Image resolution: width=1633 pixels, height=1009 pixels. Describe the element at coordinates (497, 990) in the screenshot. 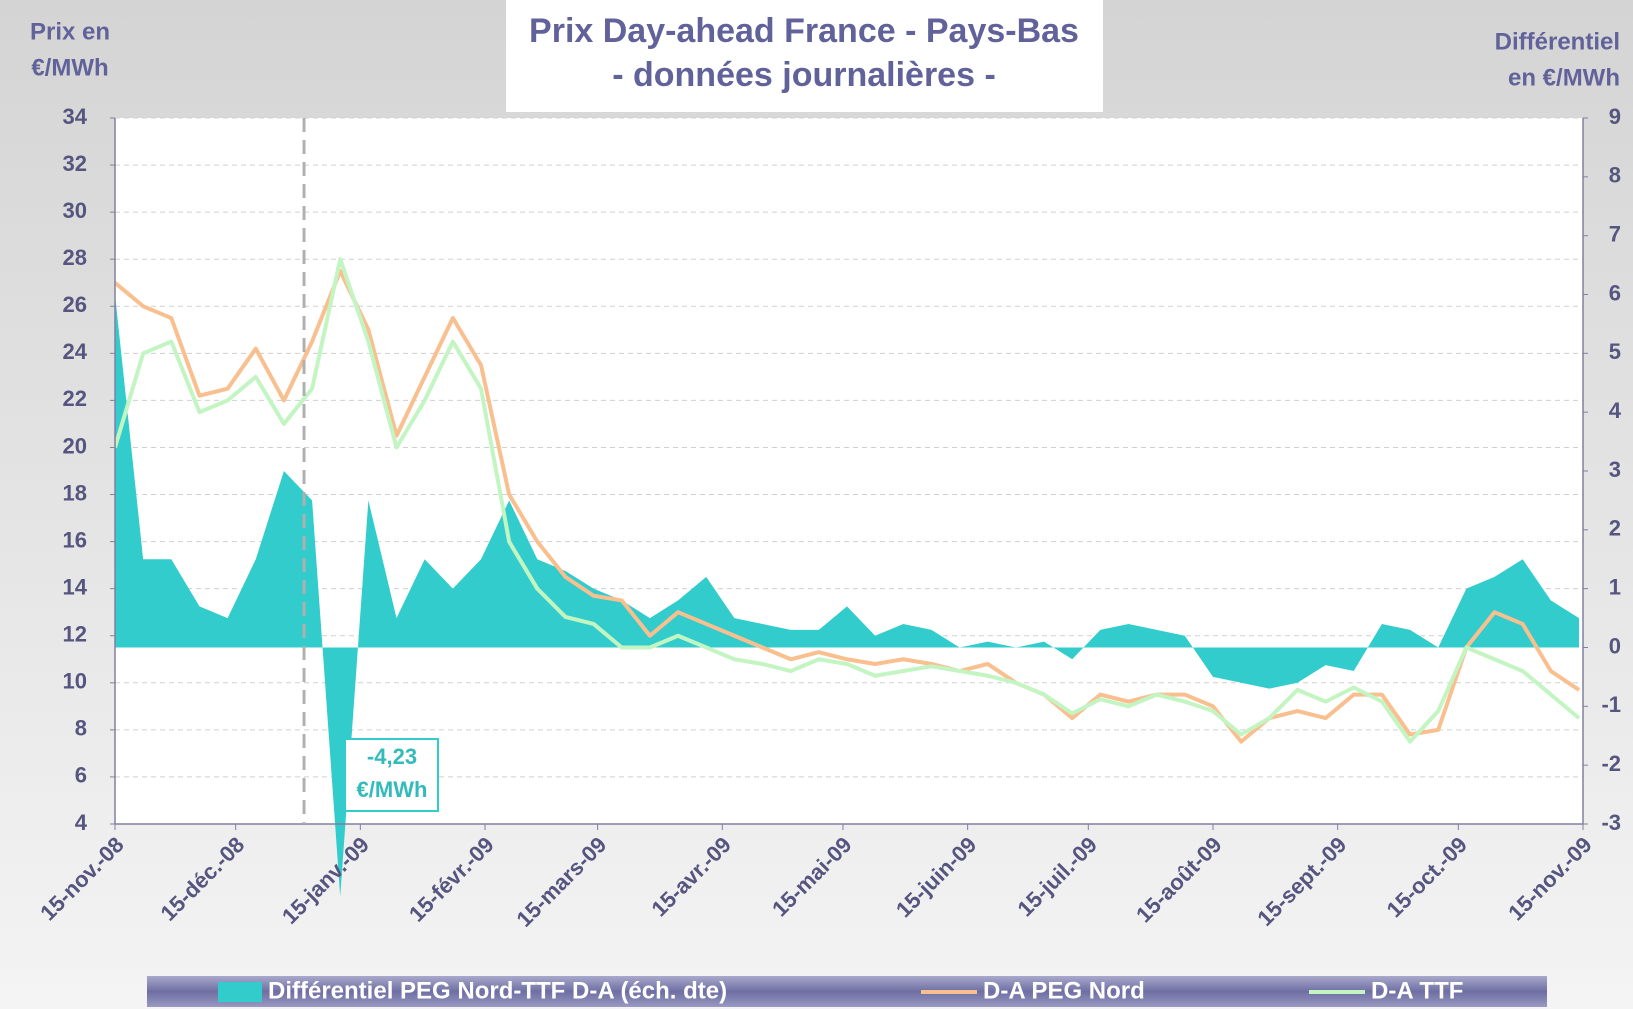

I see `legend-label: Différentiel PEG Nord-TTF D-A (éch. dte)` at that location.